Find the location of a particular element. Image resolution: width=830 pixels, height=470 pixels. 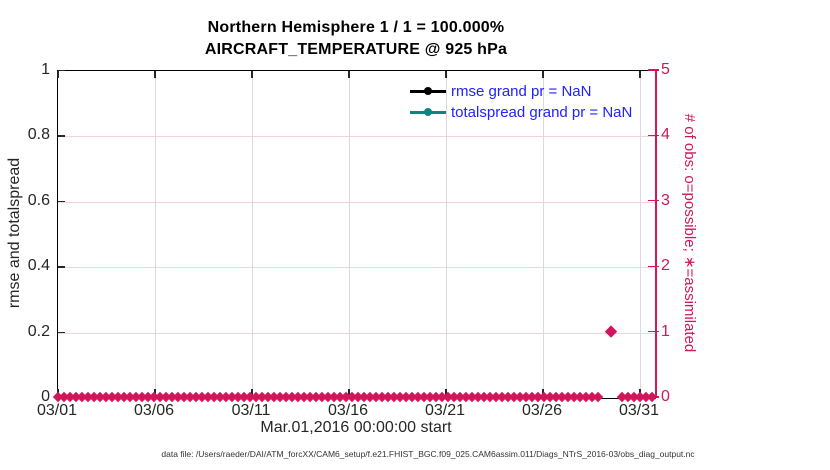

right-axis-tick-label: 5 is located at coordinates (665, 69).